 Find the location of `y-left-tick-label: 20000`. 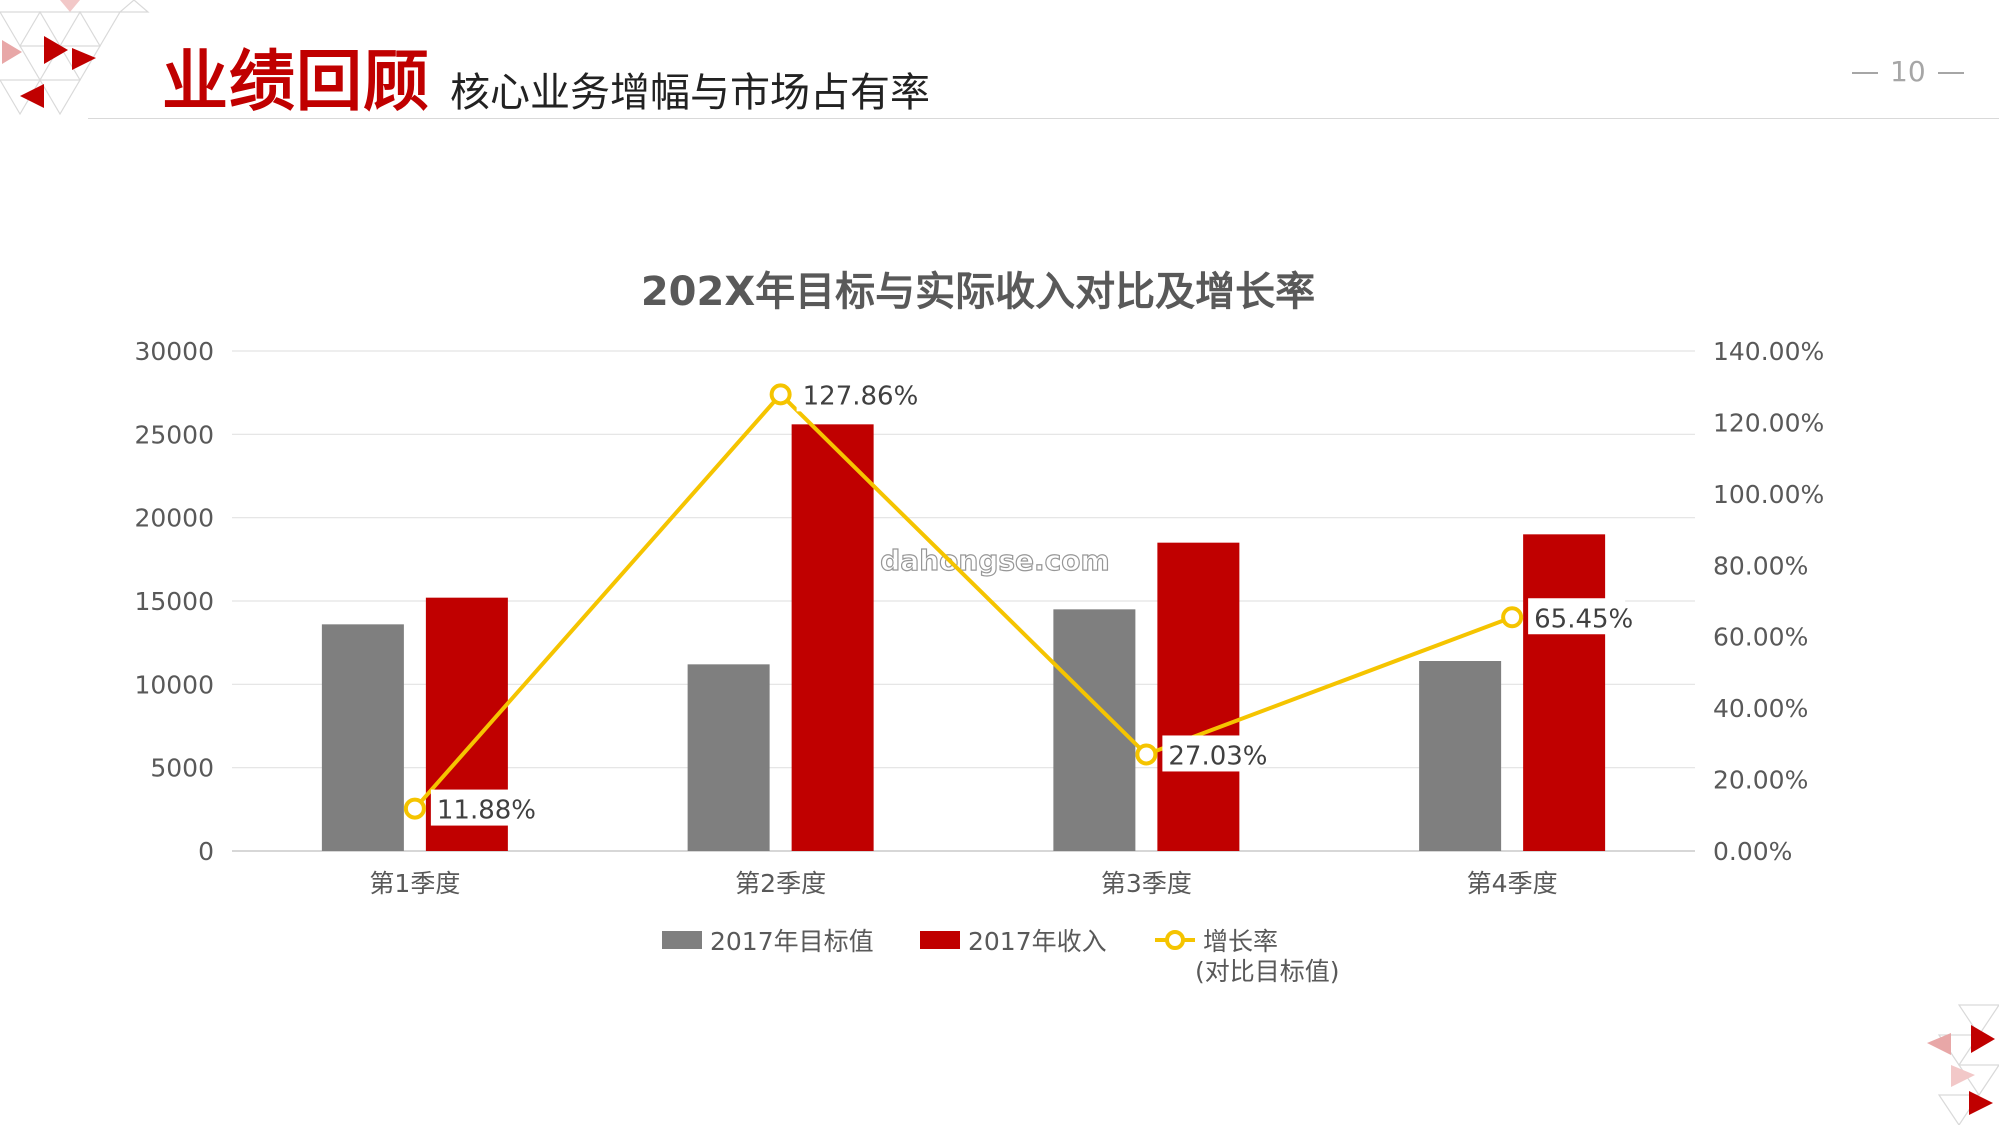

y-left-tick-label: 20000 is located at coordinates (174, 518).